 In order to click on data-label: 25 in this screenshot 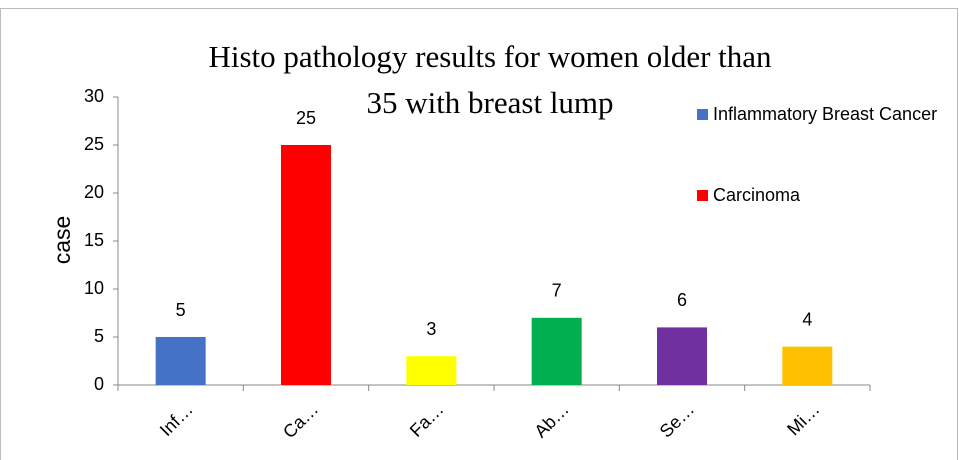, I will do `click(306, 118)`.